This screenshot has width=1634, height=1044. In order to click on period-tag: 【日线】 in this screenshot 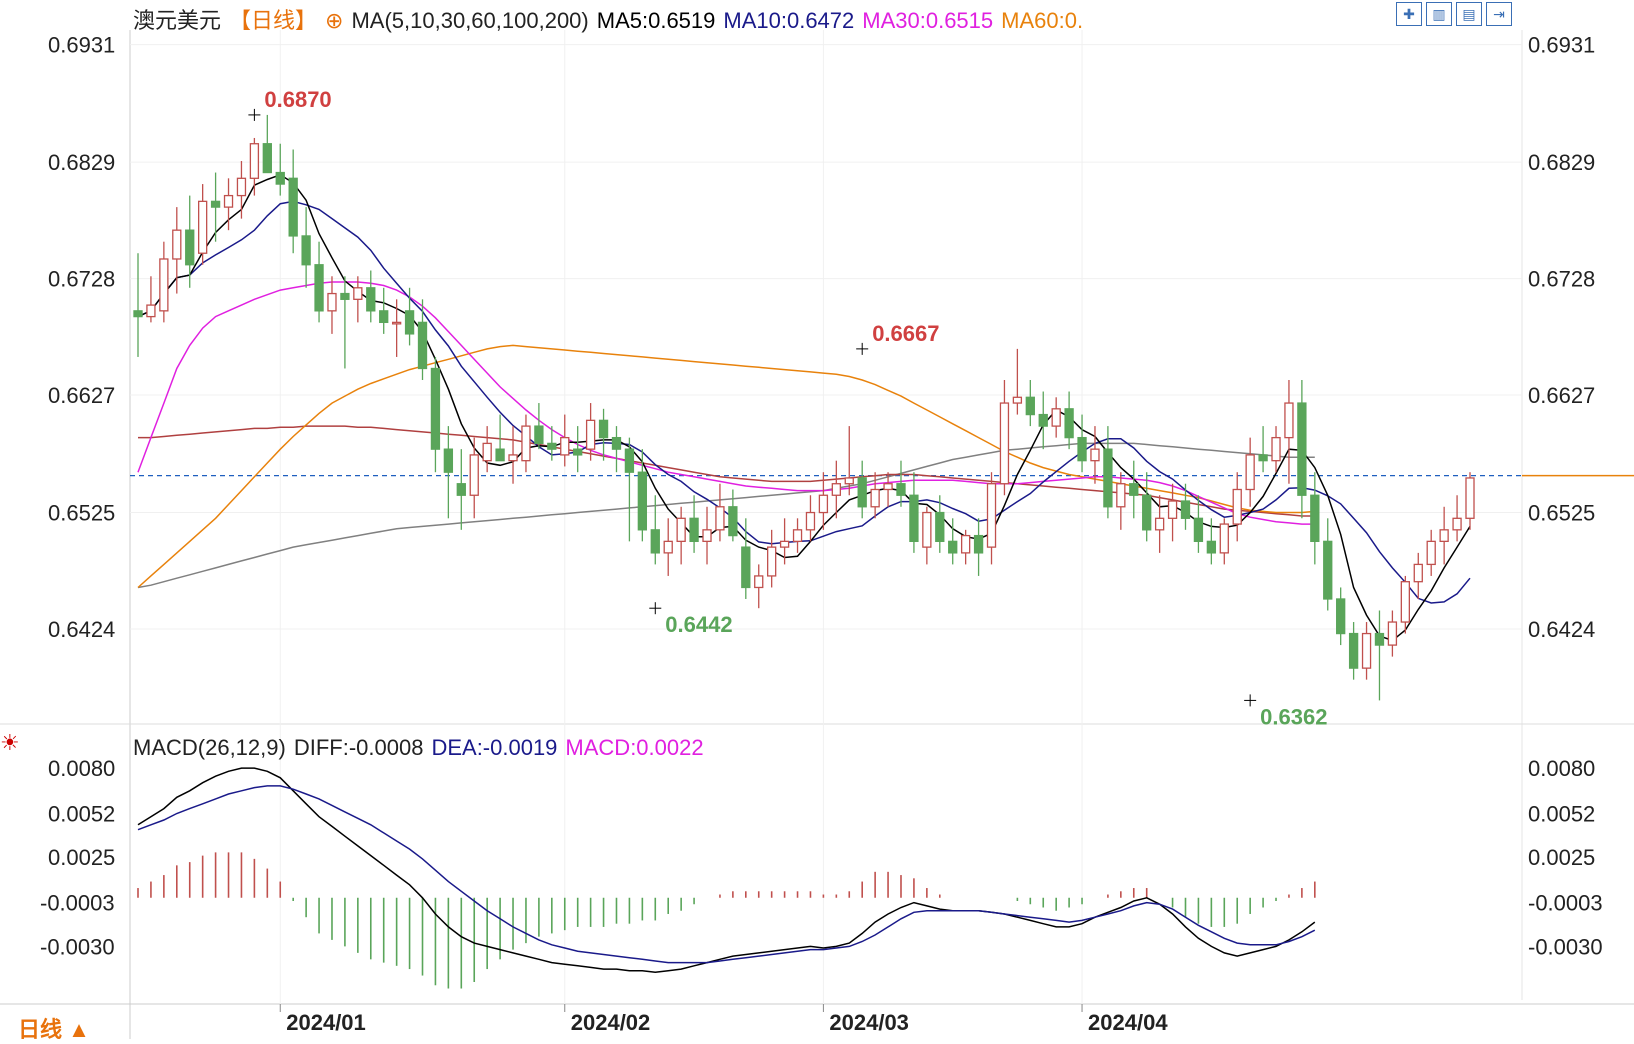, I will do `click(273, 20)`.